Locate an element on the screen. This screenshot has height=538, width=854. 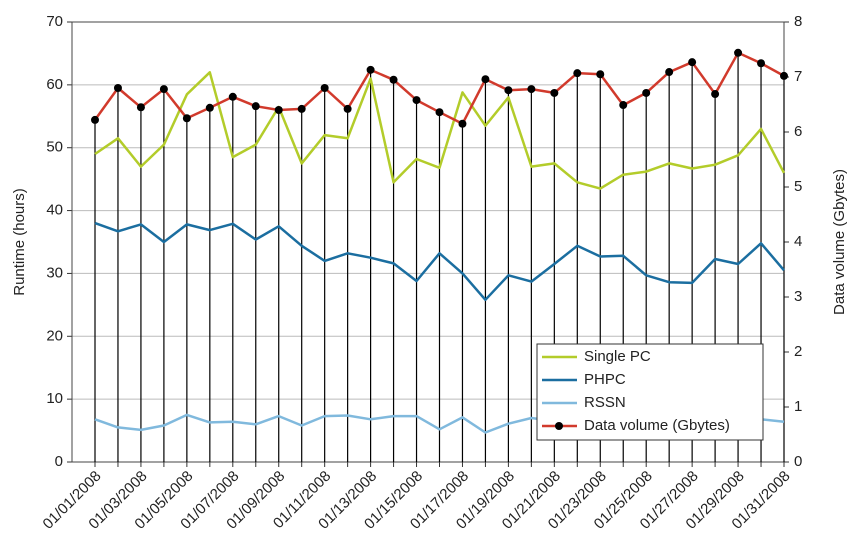
y2-axis-label: Data volume (Gbytes) is located at coordinates (839, 242).